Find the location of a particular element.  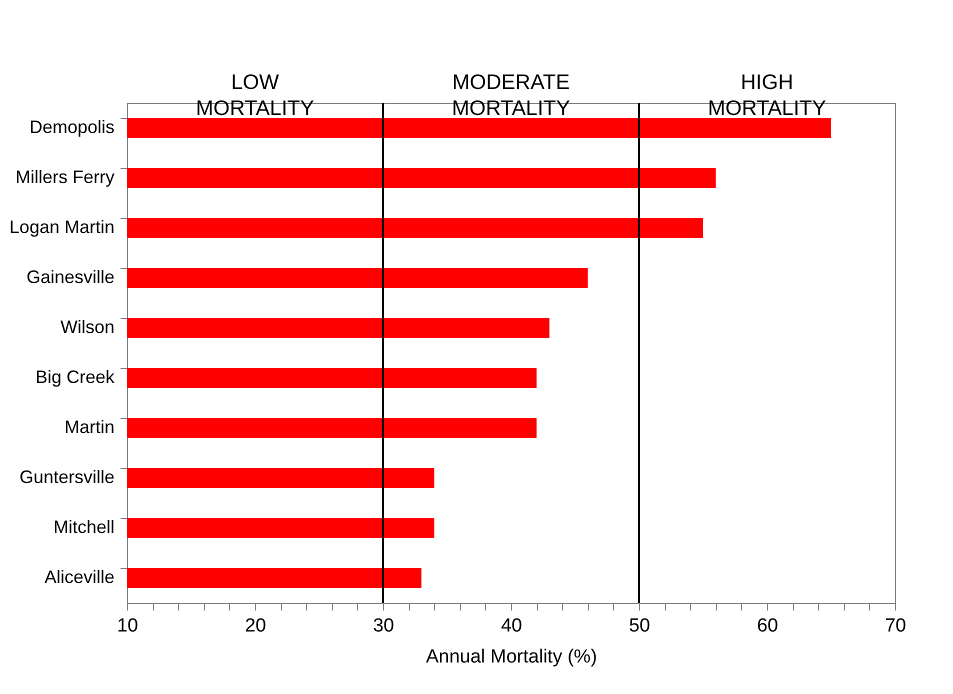

y-tick-label: Wilson is located at coordinates (87, 327).